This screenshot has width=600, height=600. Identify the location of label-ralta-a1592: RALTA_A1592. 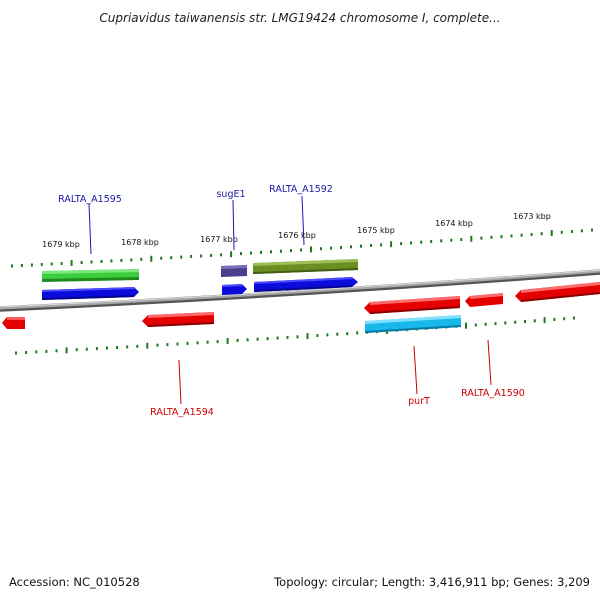
(301, 189).